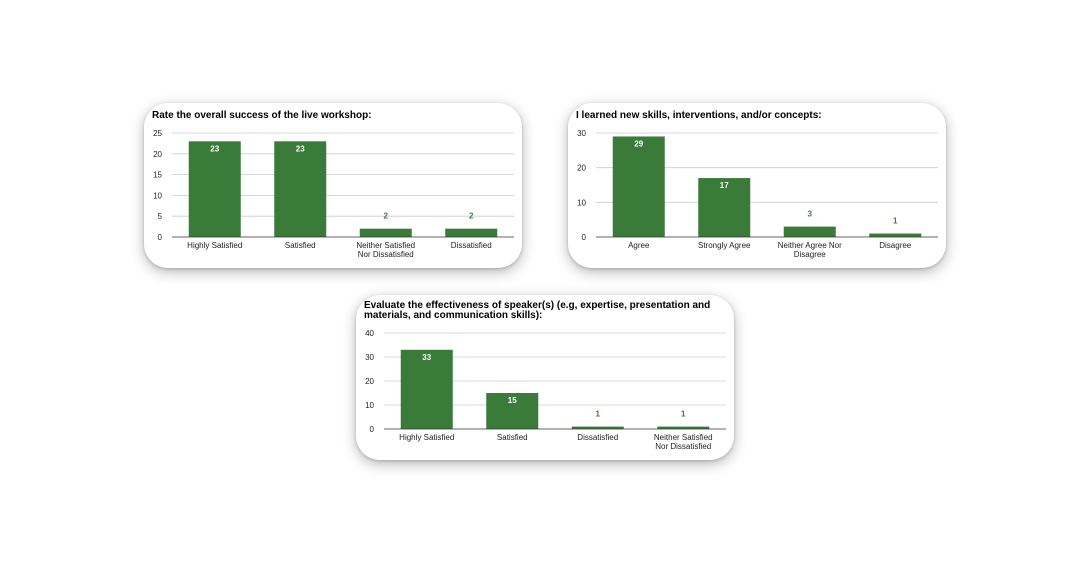  I want to click on data-label: 3, so click(810, 214).